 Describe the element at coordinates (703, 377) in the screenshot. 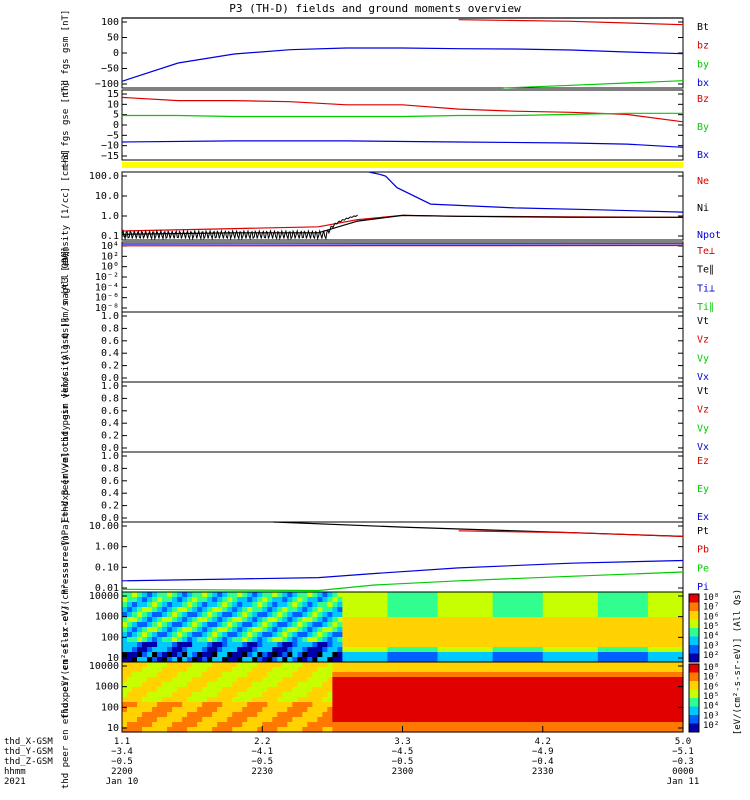

I see `legend-Vx: Vx` at that location.